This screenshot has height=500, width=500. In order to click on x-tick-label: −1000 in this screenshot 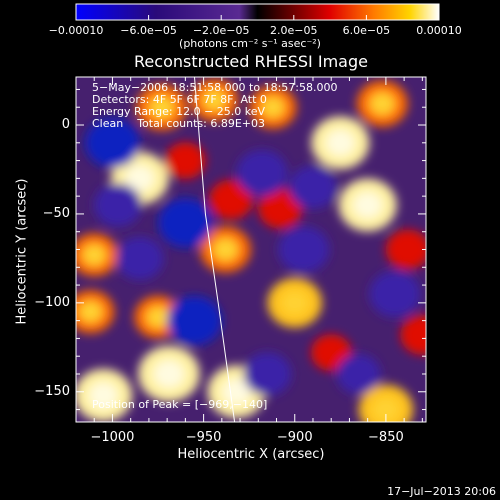, I will do `click(112, 437)`.